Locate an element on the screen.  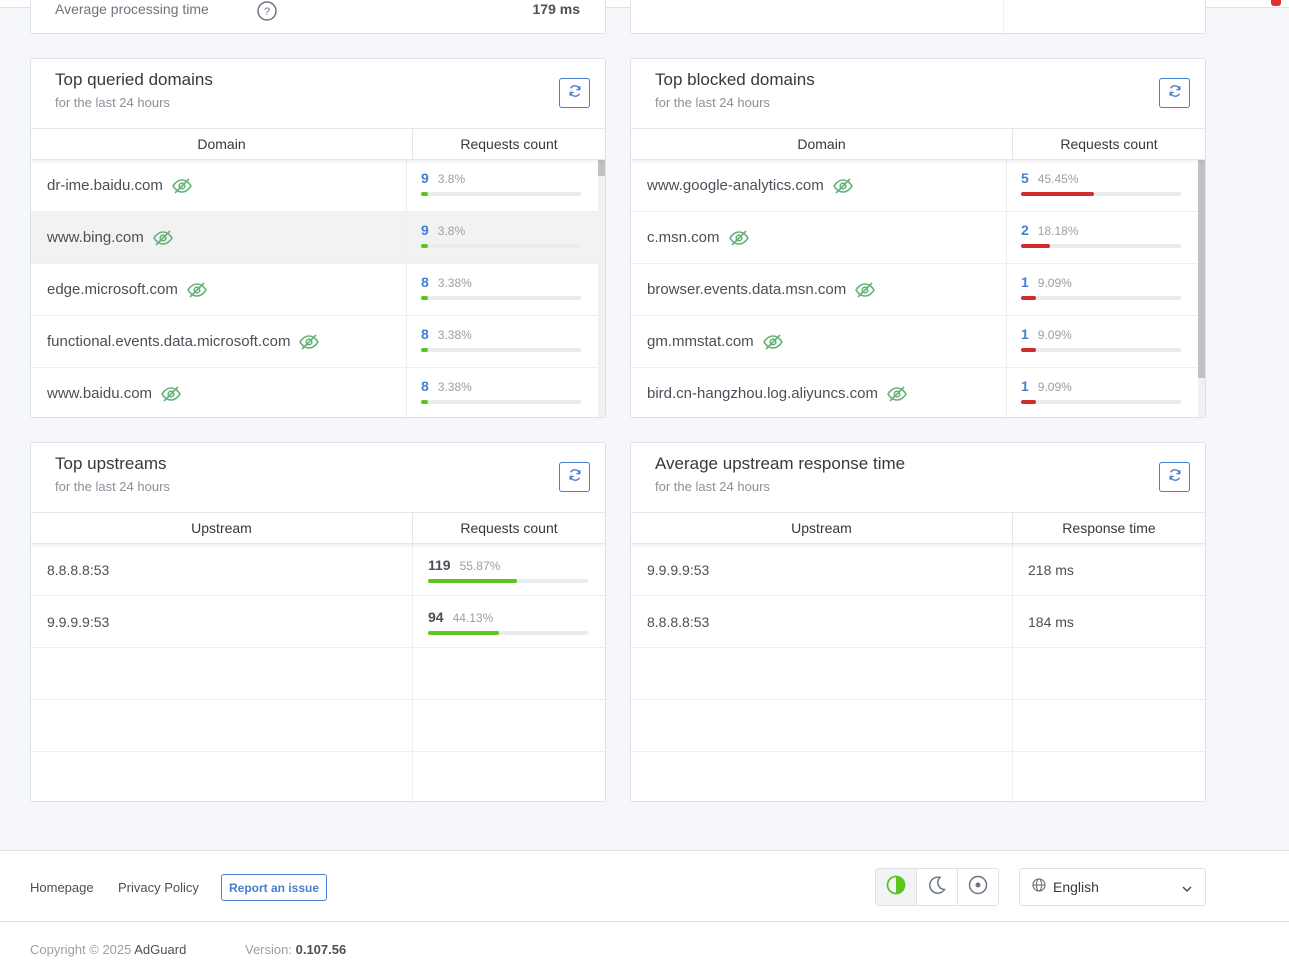
theme-auto-button is located at coordinates (896, 887).